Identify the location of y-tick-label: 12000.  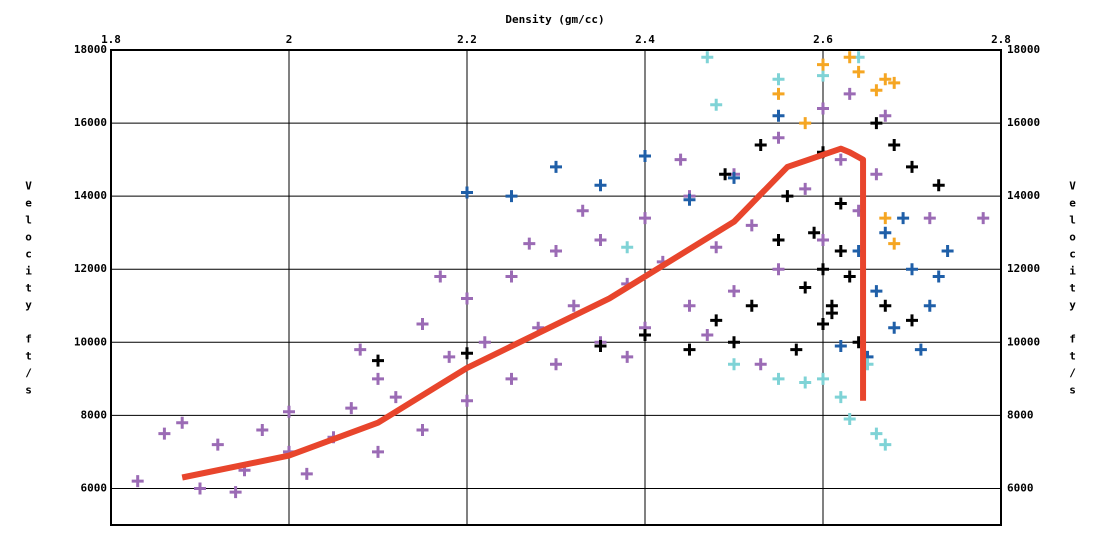
(90, 268).